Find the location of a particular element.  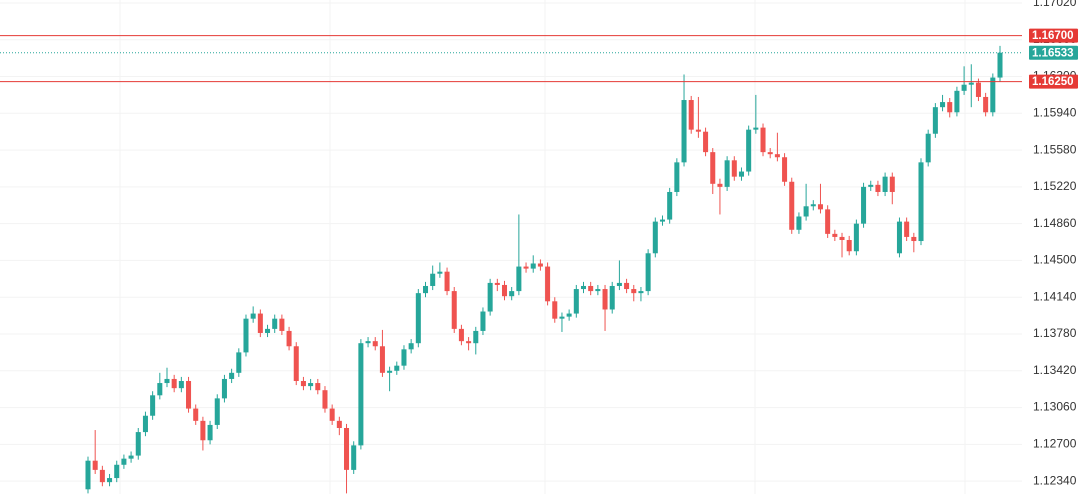

y-tick-label: 1.17020 is located at coordinates (1055, 4).